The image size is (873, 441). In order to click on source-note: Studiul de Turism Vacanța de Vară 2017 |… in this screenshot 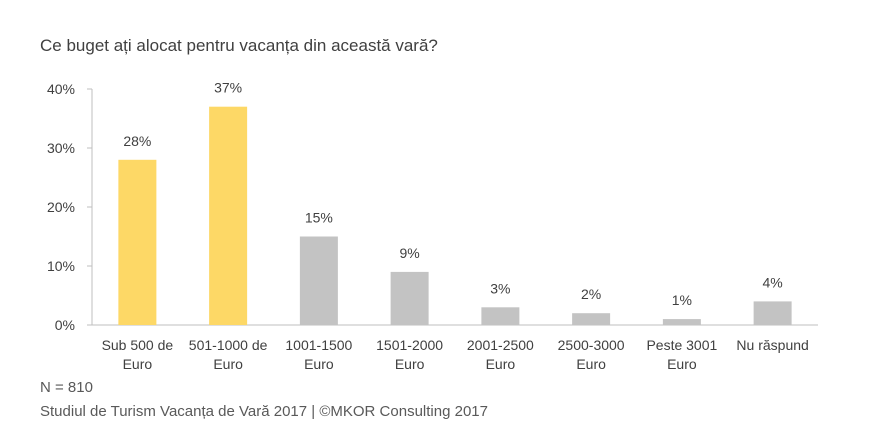, I will do `click(264, 411)`.